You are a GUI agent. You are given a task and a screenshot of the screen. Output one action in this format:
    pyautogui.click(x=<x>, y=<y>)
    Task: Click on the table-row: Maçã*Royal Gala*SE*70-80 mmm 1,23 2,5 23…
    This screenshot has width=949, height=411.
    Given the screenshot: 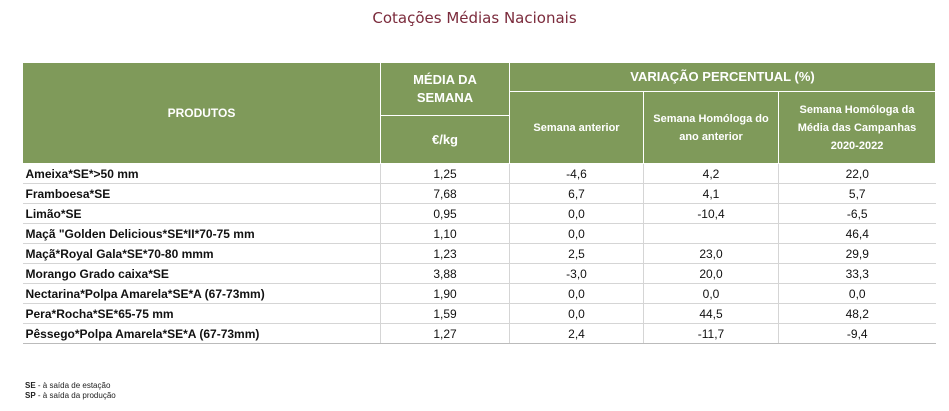 What is the action you would take?
    pyautogui.click(x=479, y=253)
    